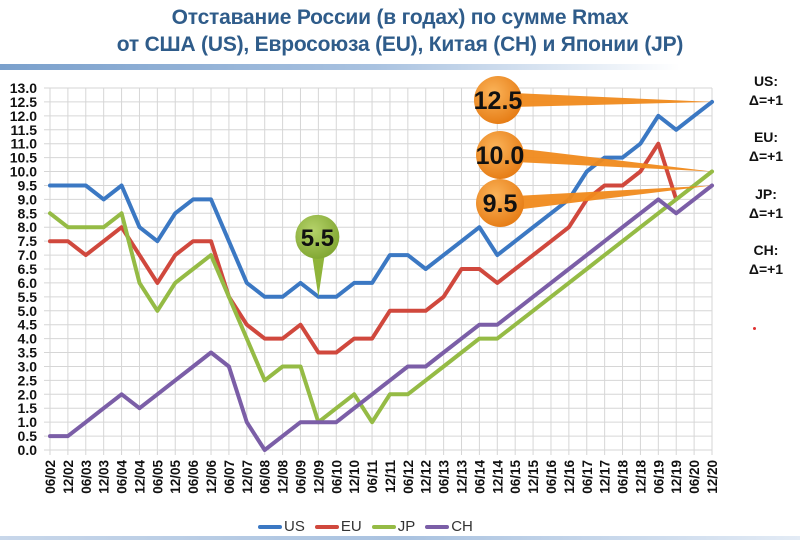 The image size is (800, 540). Describe the element at coordinates (28, 269) in the screenshot. I see `y-tick-label: 6.5` at that location.